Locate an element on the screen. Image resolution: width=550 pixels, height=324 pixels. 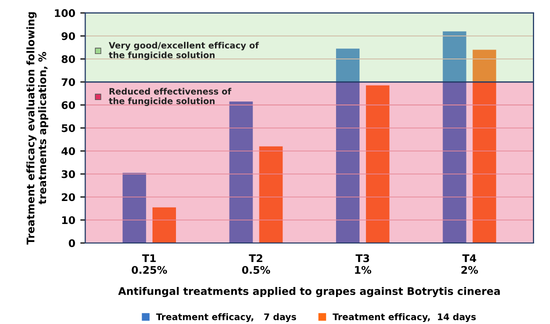
x-tick-label: T2 0.5% is located at coordinates (256, 264).